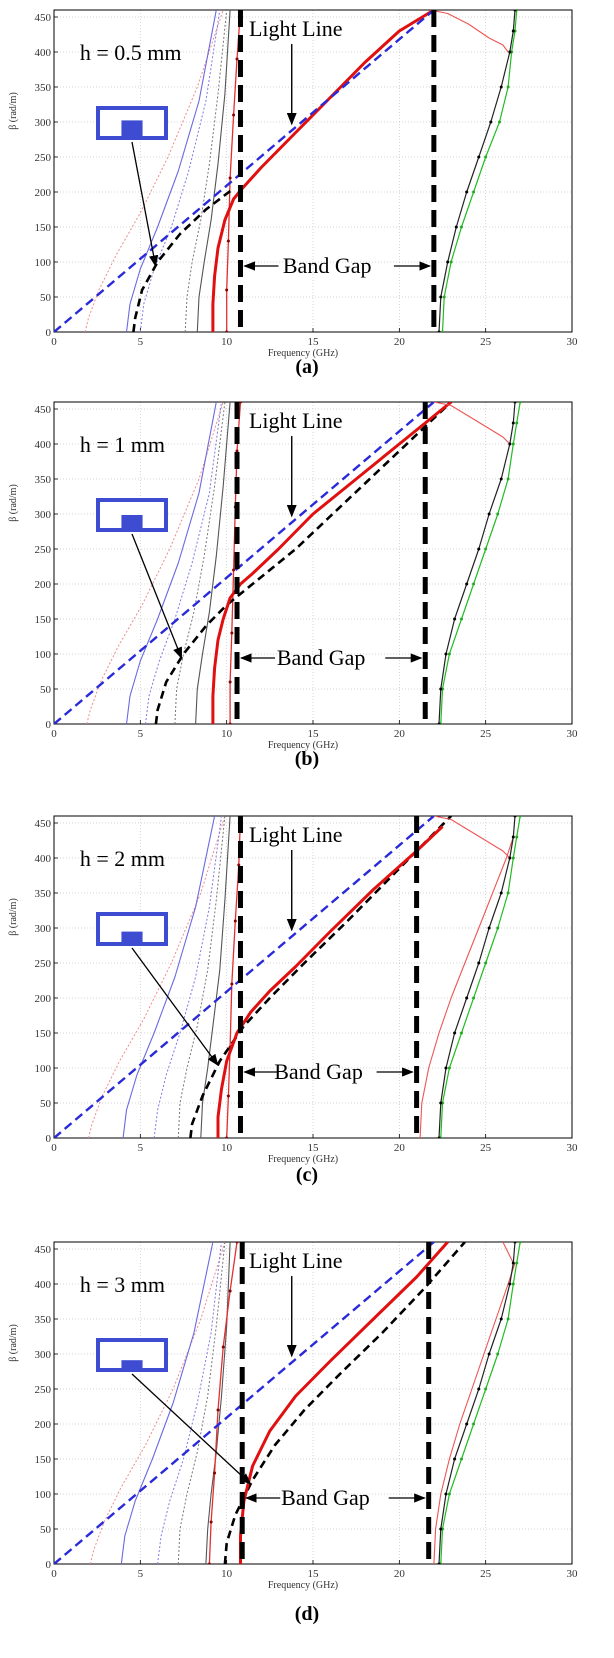 The image size is (614, 1658). I want to click on y-tick-label: 450, so click(43, 1250).